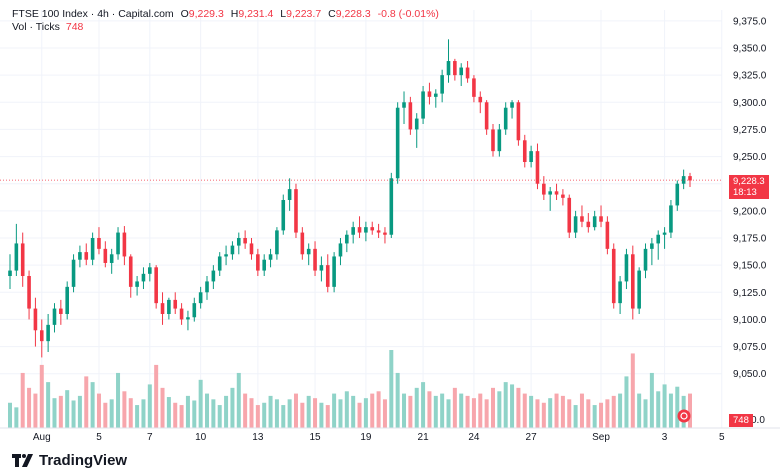 The image size is (780, 470). Describe the element at coordinates (93, 14) in the screenshot. I see `symbol-title: FTSE 100 Index · 4h · Capital.com` at that location.